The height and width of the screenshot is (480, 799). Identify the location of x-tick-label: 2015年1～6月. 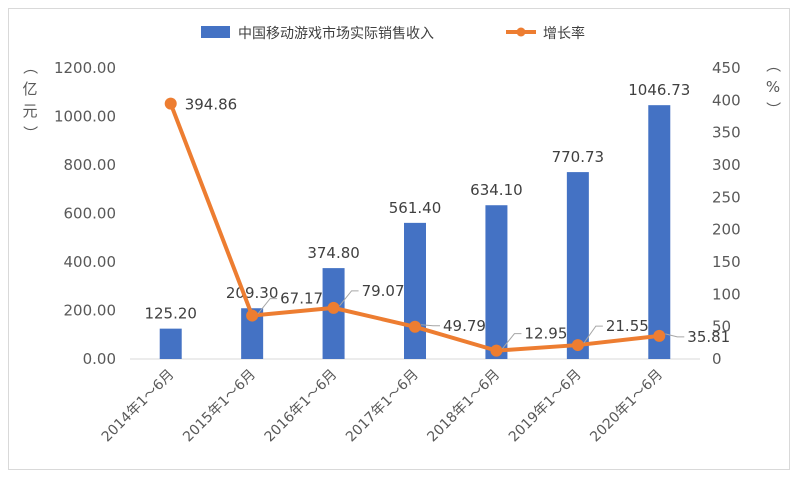
(219, 406).